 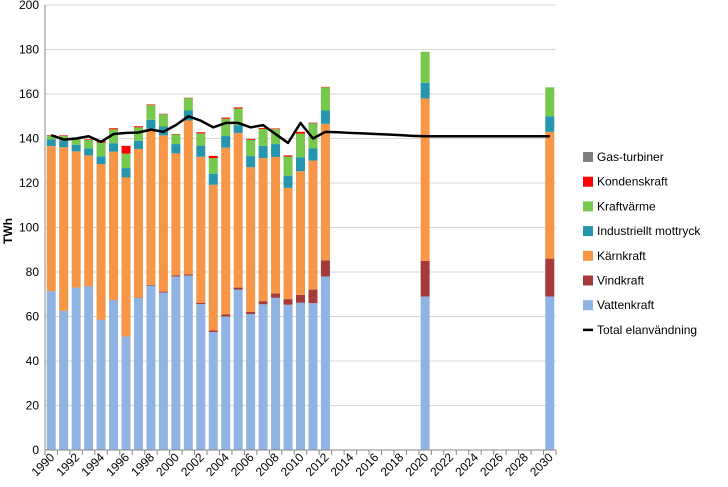 What do you see at coordinates (29, 94) in the screenshot?
I see `y-tick-label: 160` at bounding box center [29, 94].